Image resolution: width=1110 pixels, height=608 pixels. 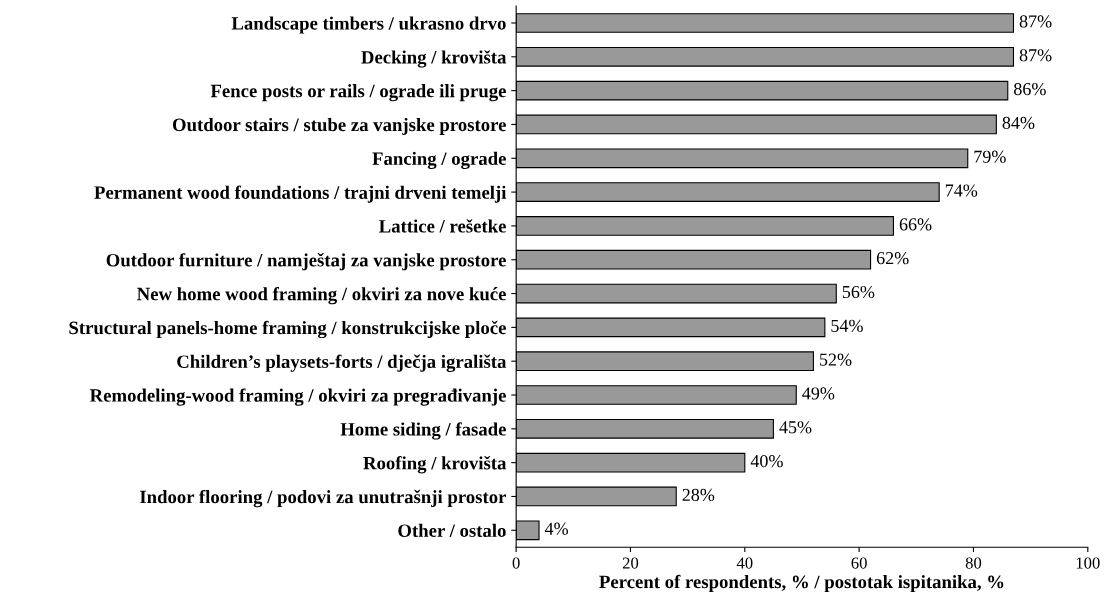 What do you see at coordinates (973, 563) in the screenshot?
I see `x-tick-label: 80` at bounding box center [973, 563].